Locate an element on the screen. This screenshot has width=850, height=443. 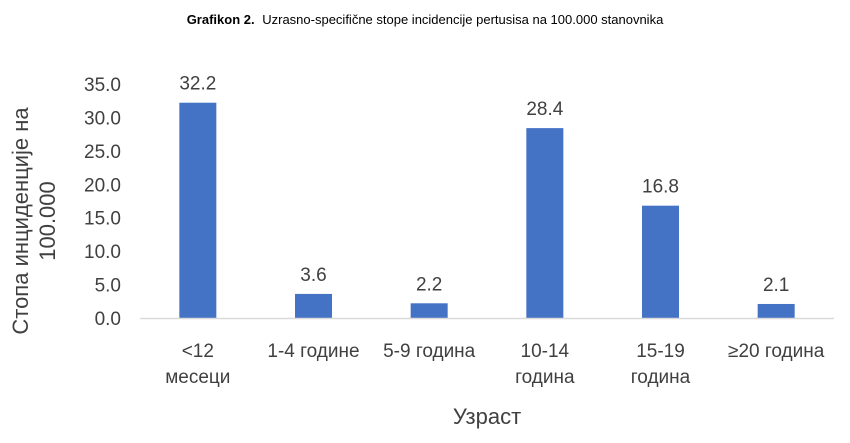
data-label: 3.6 is located at coordinates (313, 275).